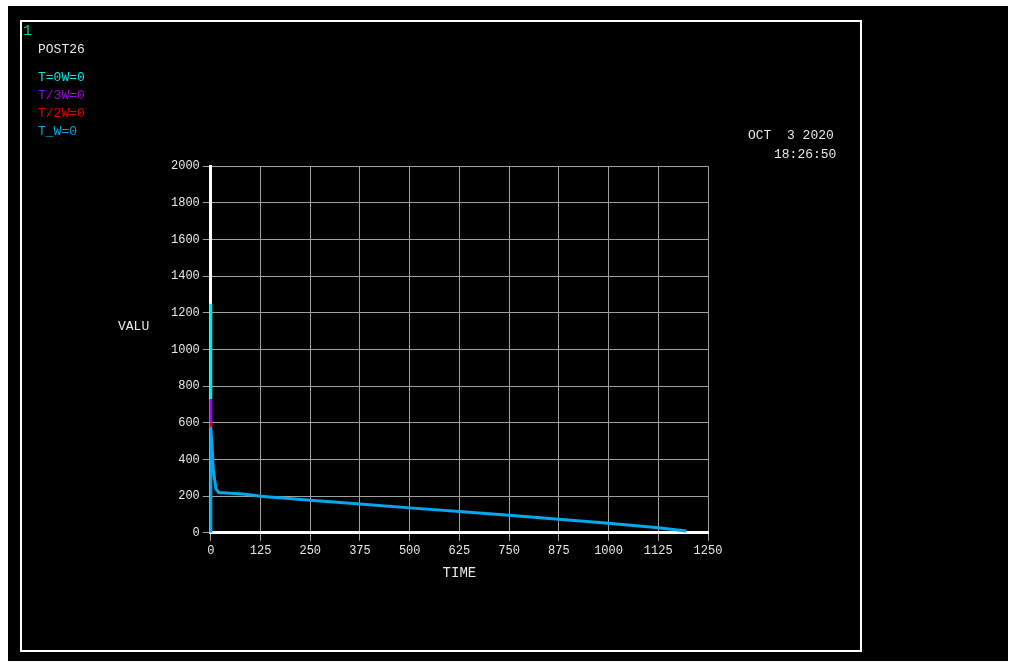  I want to click on x-tick-label: 750, so click(509, 551).